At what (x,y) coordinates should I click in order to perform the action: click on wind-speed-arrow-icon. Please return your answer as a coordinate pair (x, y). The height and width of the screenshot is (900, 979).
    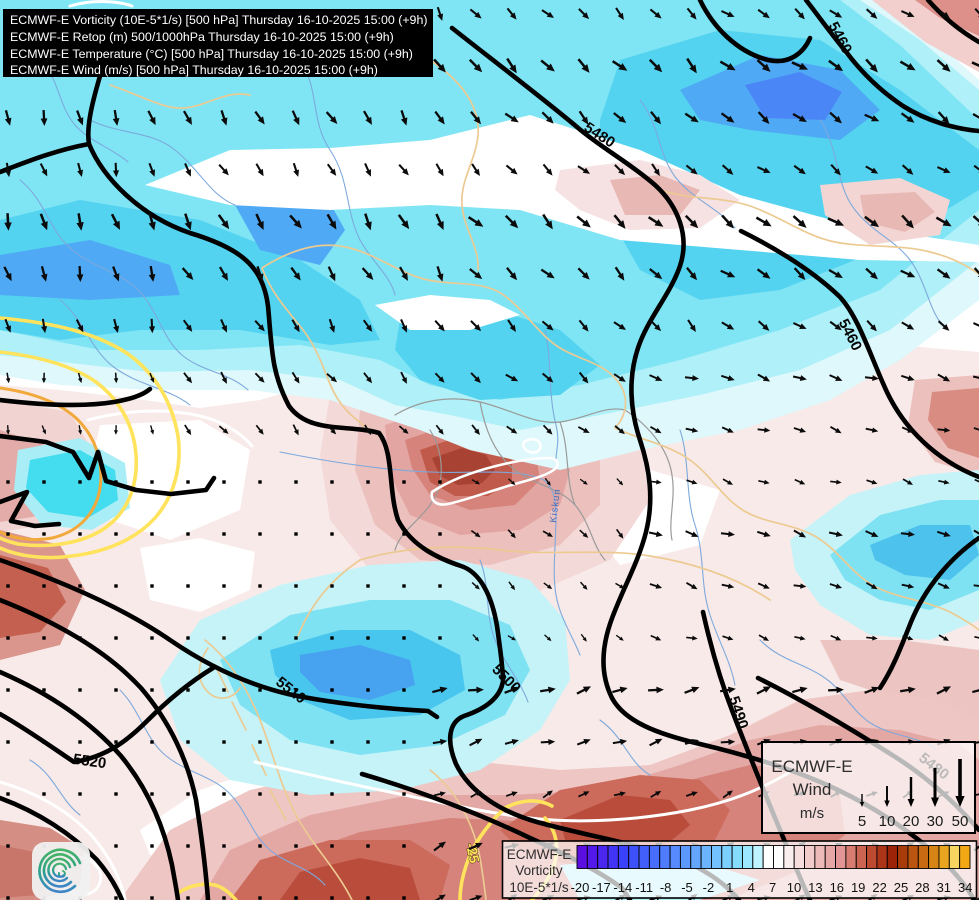
    Looking at the image, I should click on (935, 802).